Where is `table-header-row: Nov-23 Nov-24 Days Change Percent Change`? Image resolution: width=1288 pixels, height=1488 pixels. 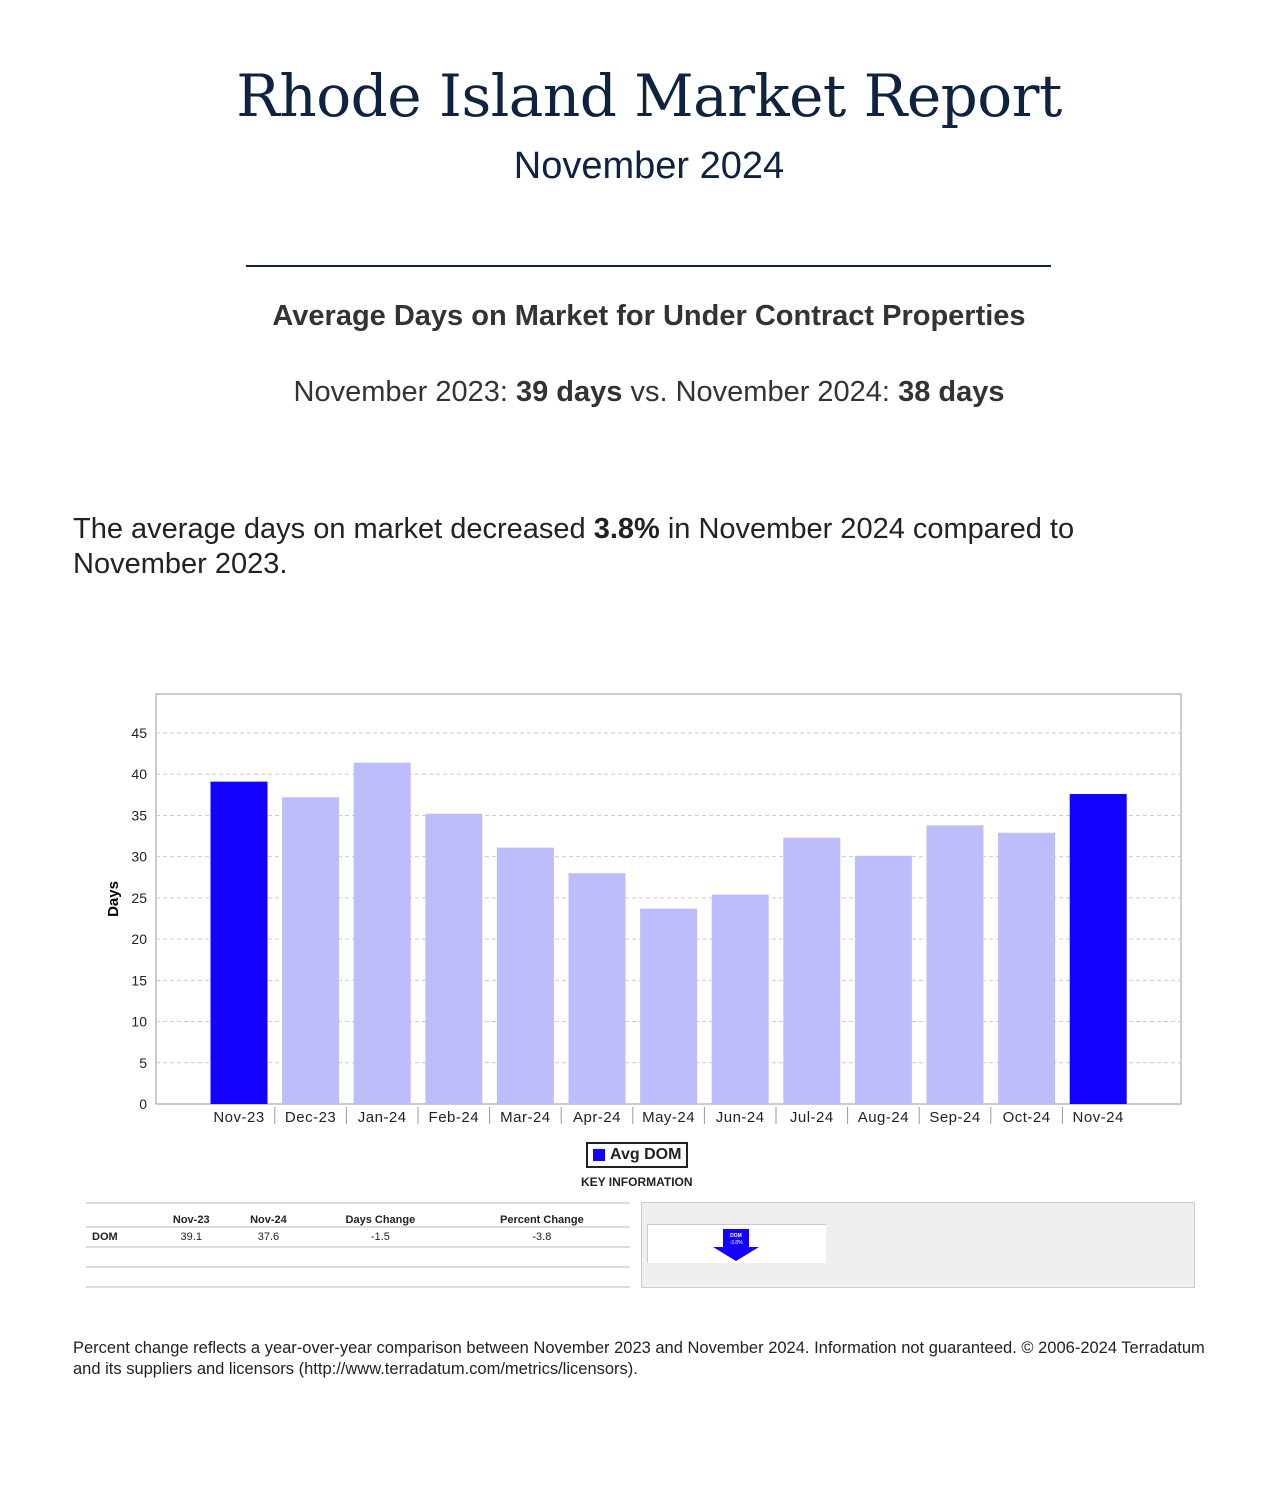 table-header-row: Nov-23 Nov-24 Days Change Percent Change is located at coordinates (358, 1214).